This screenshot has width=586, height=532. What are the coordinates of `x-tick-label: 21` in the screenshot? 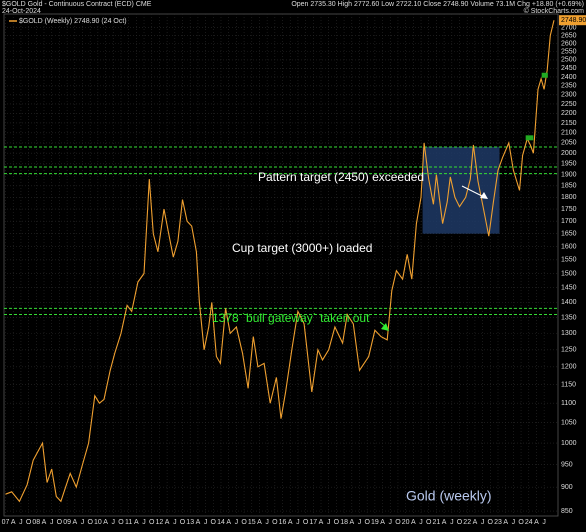 It's located at (437, 522).